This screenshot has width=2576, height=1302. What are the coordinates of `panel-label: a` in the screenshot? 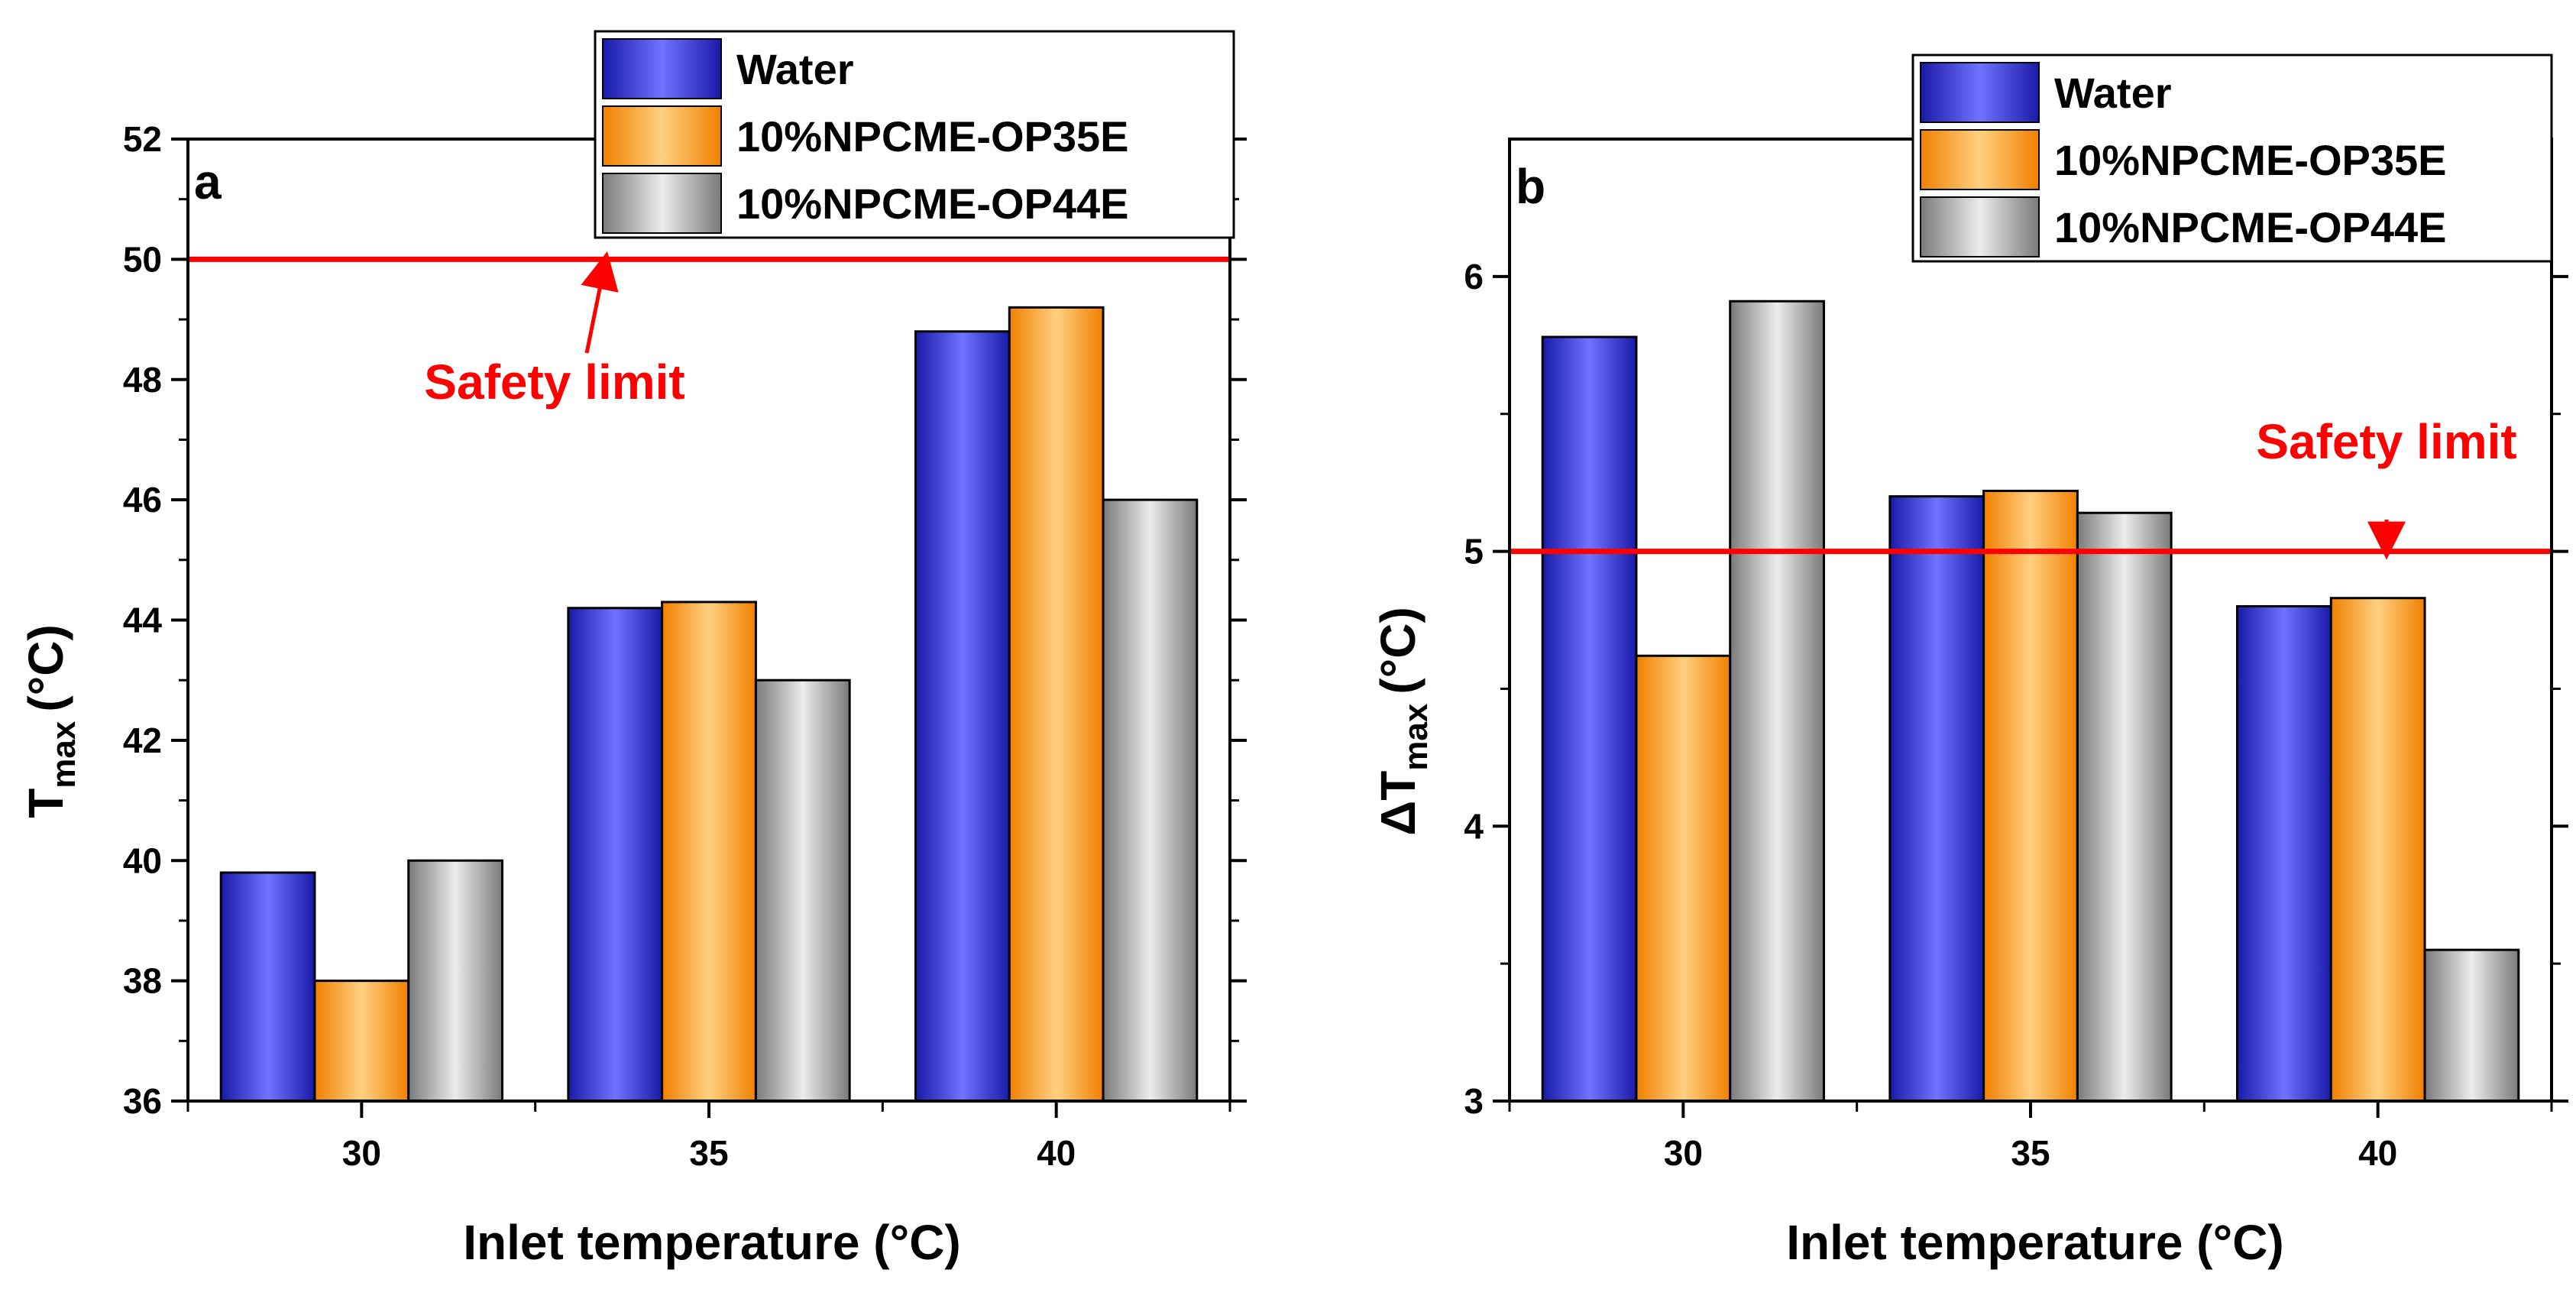 It's located at (208, 181).